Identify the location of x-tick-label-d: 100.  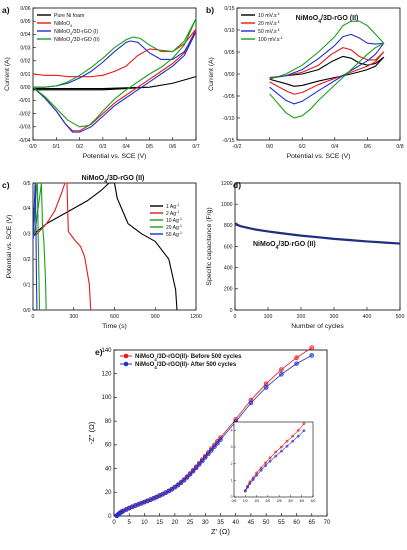
(268, 317).